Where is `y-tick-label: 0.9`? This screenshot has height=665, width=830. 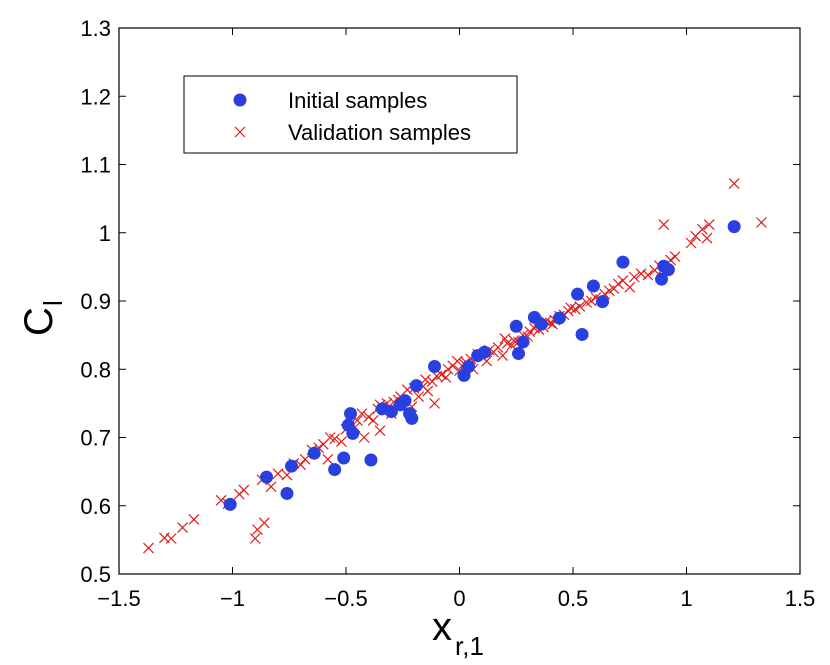 y-tick-label: 0.9 is located at coordinates (95, 301).